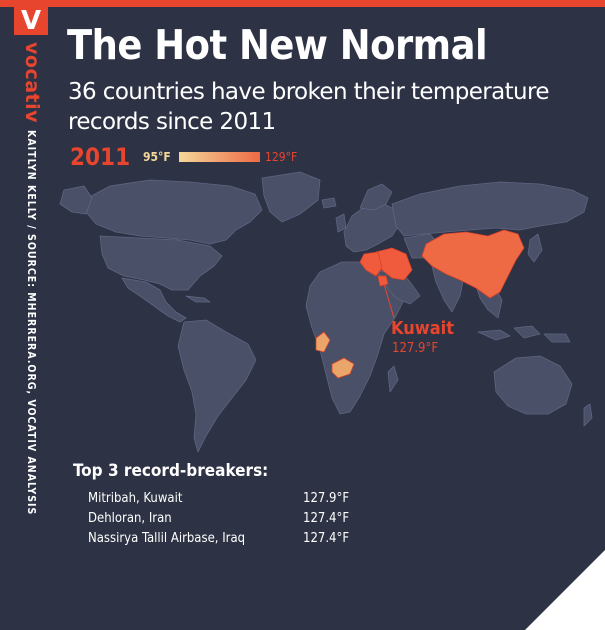 This screenshot has width=605, height=630. What do you see at coordinates (535, 248) in the screenshot?
I see `land-japan` at bounding box center [535, 248].